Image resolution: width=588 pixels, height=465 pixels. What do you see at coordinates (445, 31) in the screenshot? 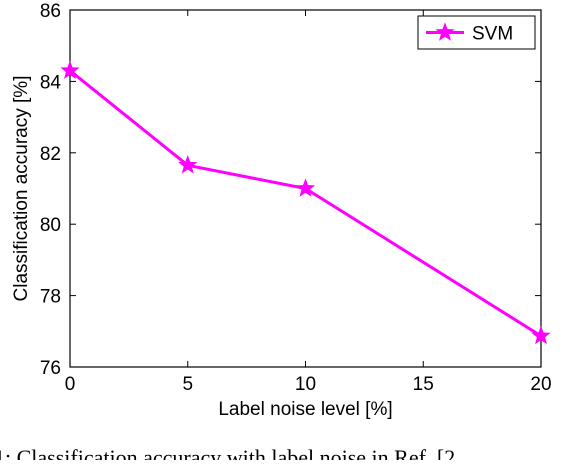
I see `legend-marker` at bounding box center [445, 31].